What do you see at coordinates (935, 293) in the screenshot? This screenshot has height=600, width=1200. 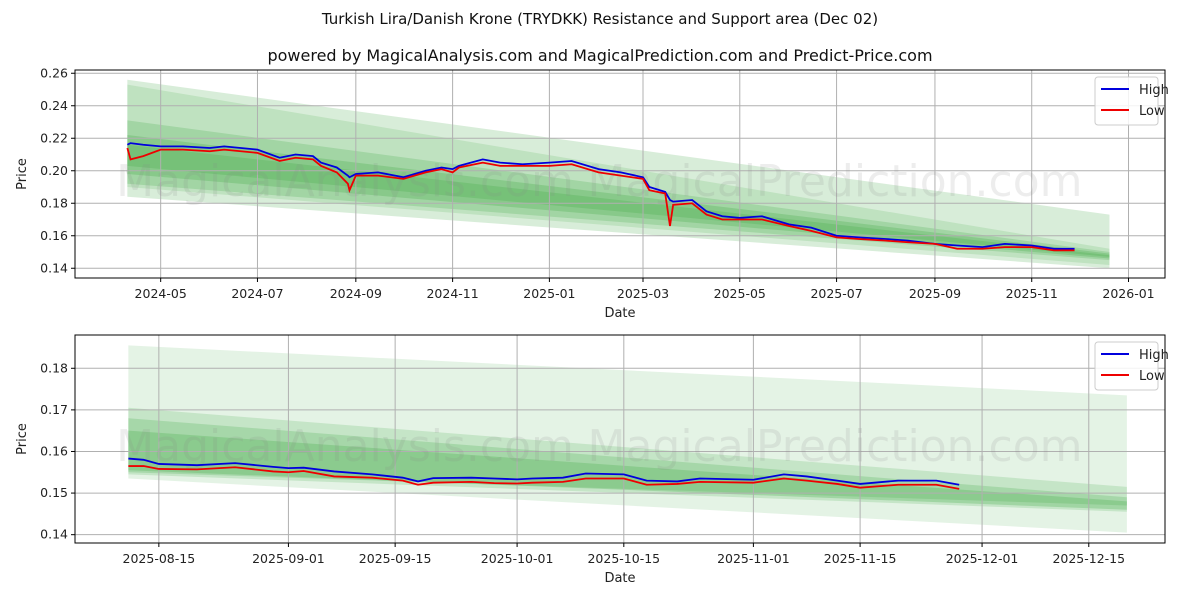 I see `x-tick-label: 2025-09` at bounding box center [935, 293].